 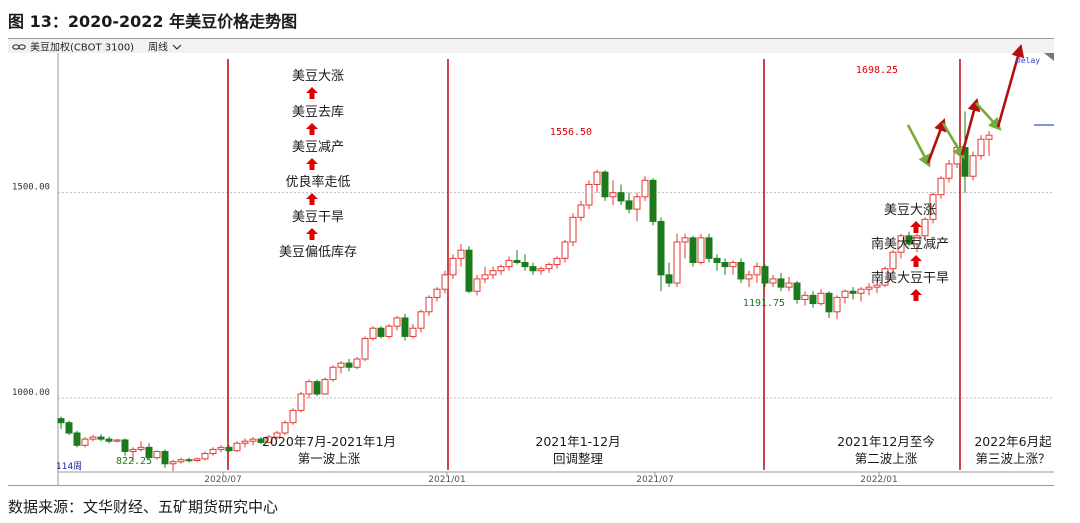 What do you see at coordinates (19, 47) in the screenshot?
I see `chain-link-icon` at bounding box center [19, 47].